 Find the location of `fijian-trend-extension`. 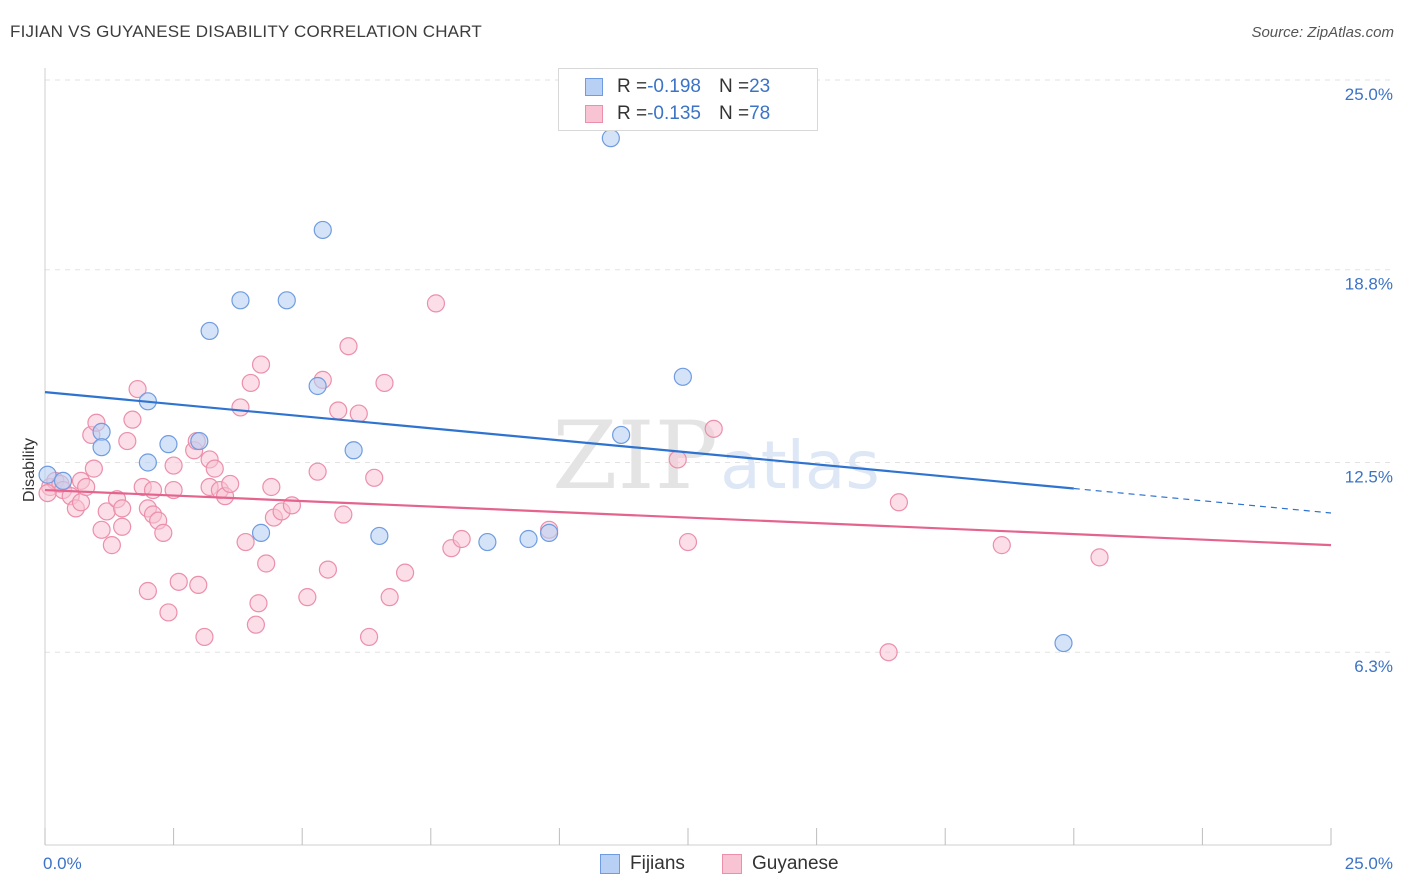

fijian-trend-extension is located at coordinates (1202, 500).